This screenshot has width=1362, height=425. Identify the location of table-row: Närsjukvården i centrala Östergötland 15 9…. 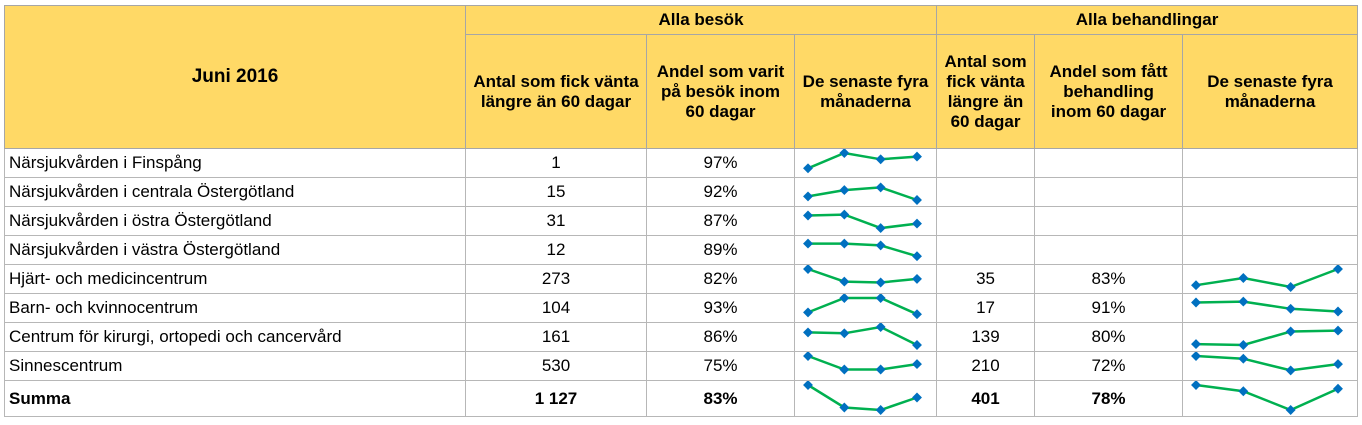
(681, 192).